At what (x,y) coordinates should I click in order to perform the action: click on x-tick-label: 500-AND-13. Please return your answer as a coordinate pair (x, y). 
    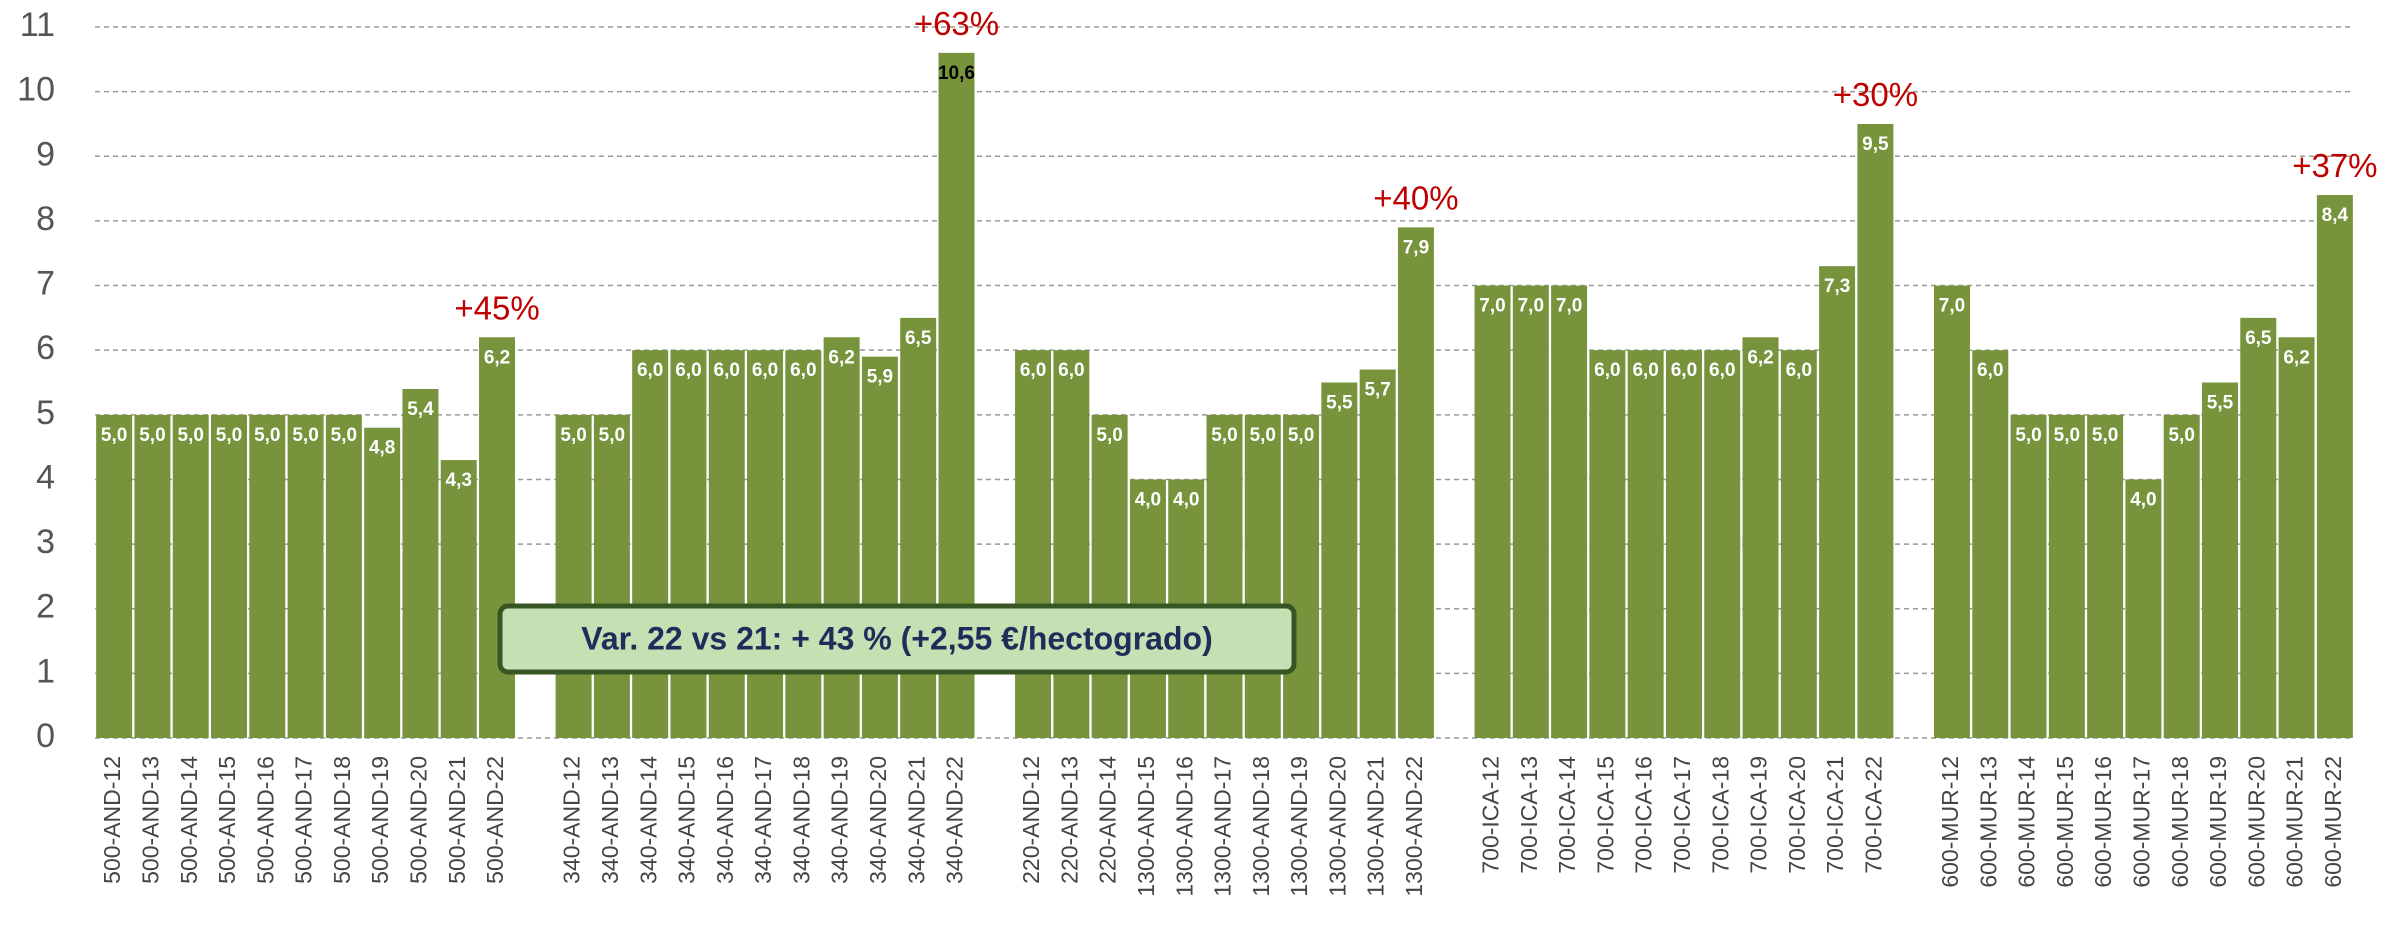
    Looking at the image, I should click on (151, 820).